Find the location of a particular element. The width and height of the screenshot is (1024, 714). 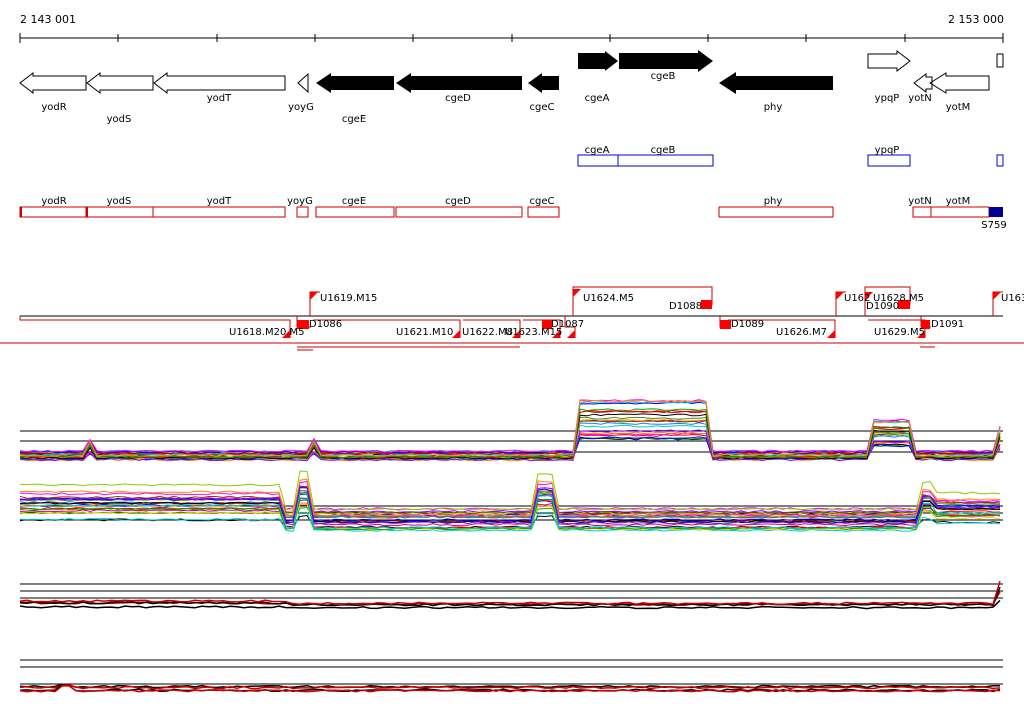

annotation-cgeA is located at coordinates (598, 160).